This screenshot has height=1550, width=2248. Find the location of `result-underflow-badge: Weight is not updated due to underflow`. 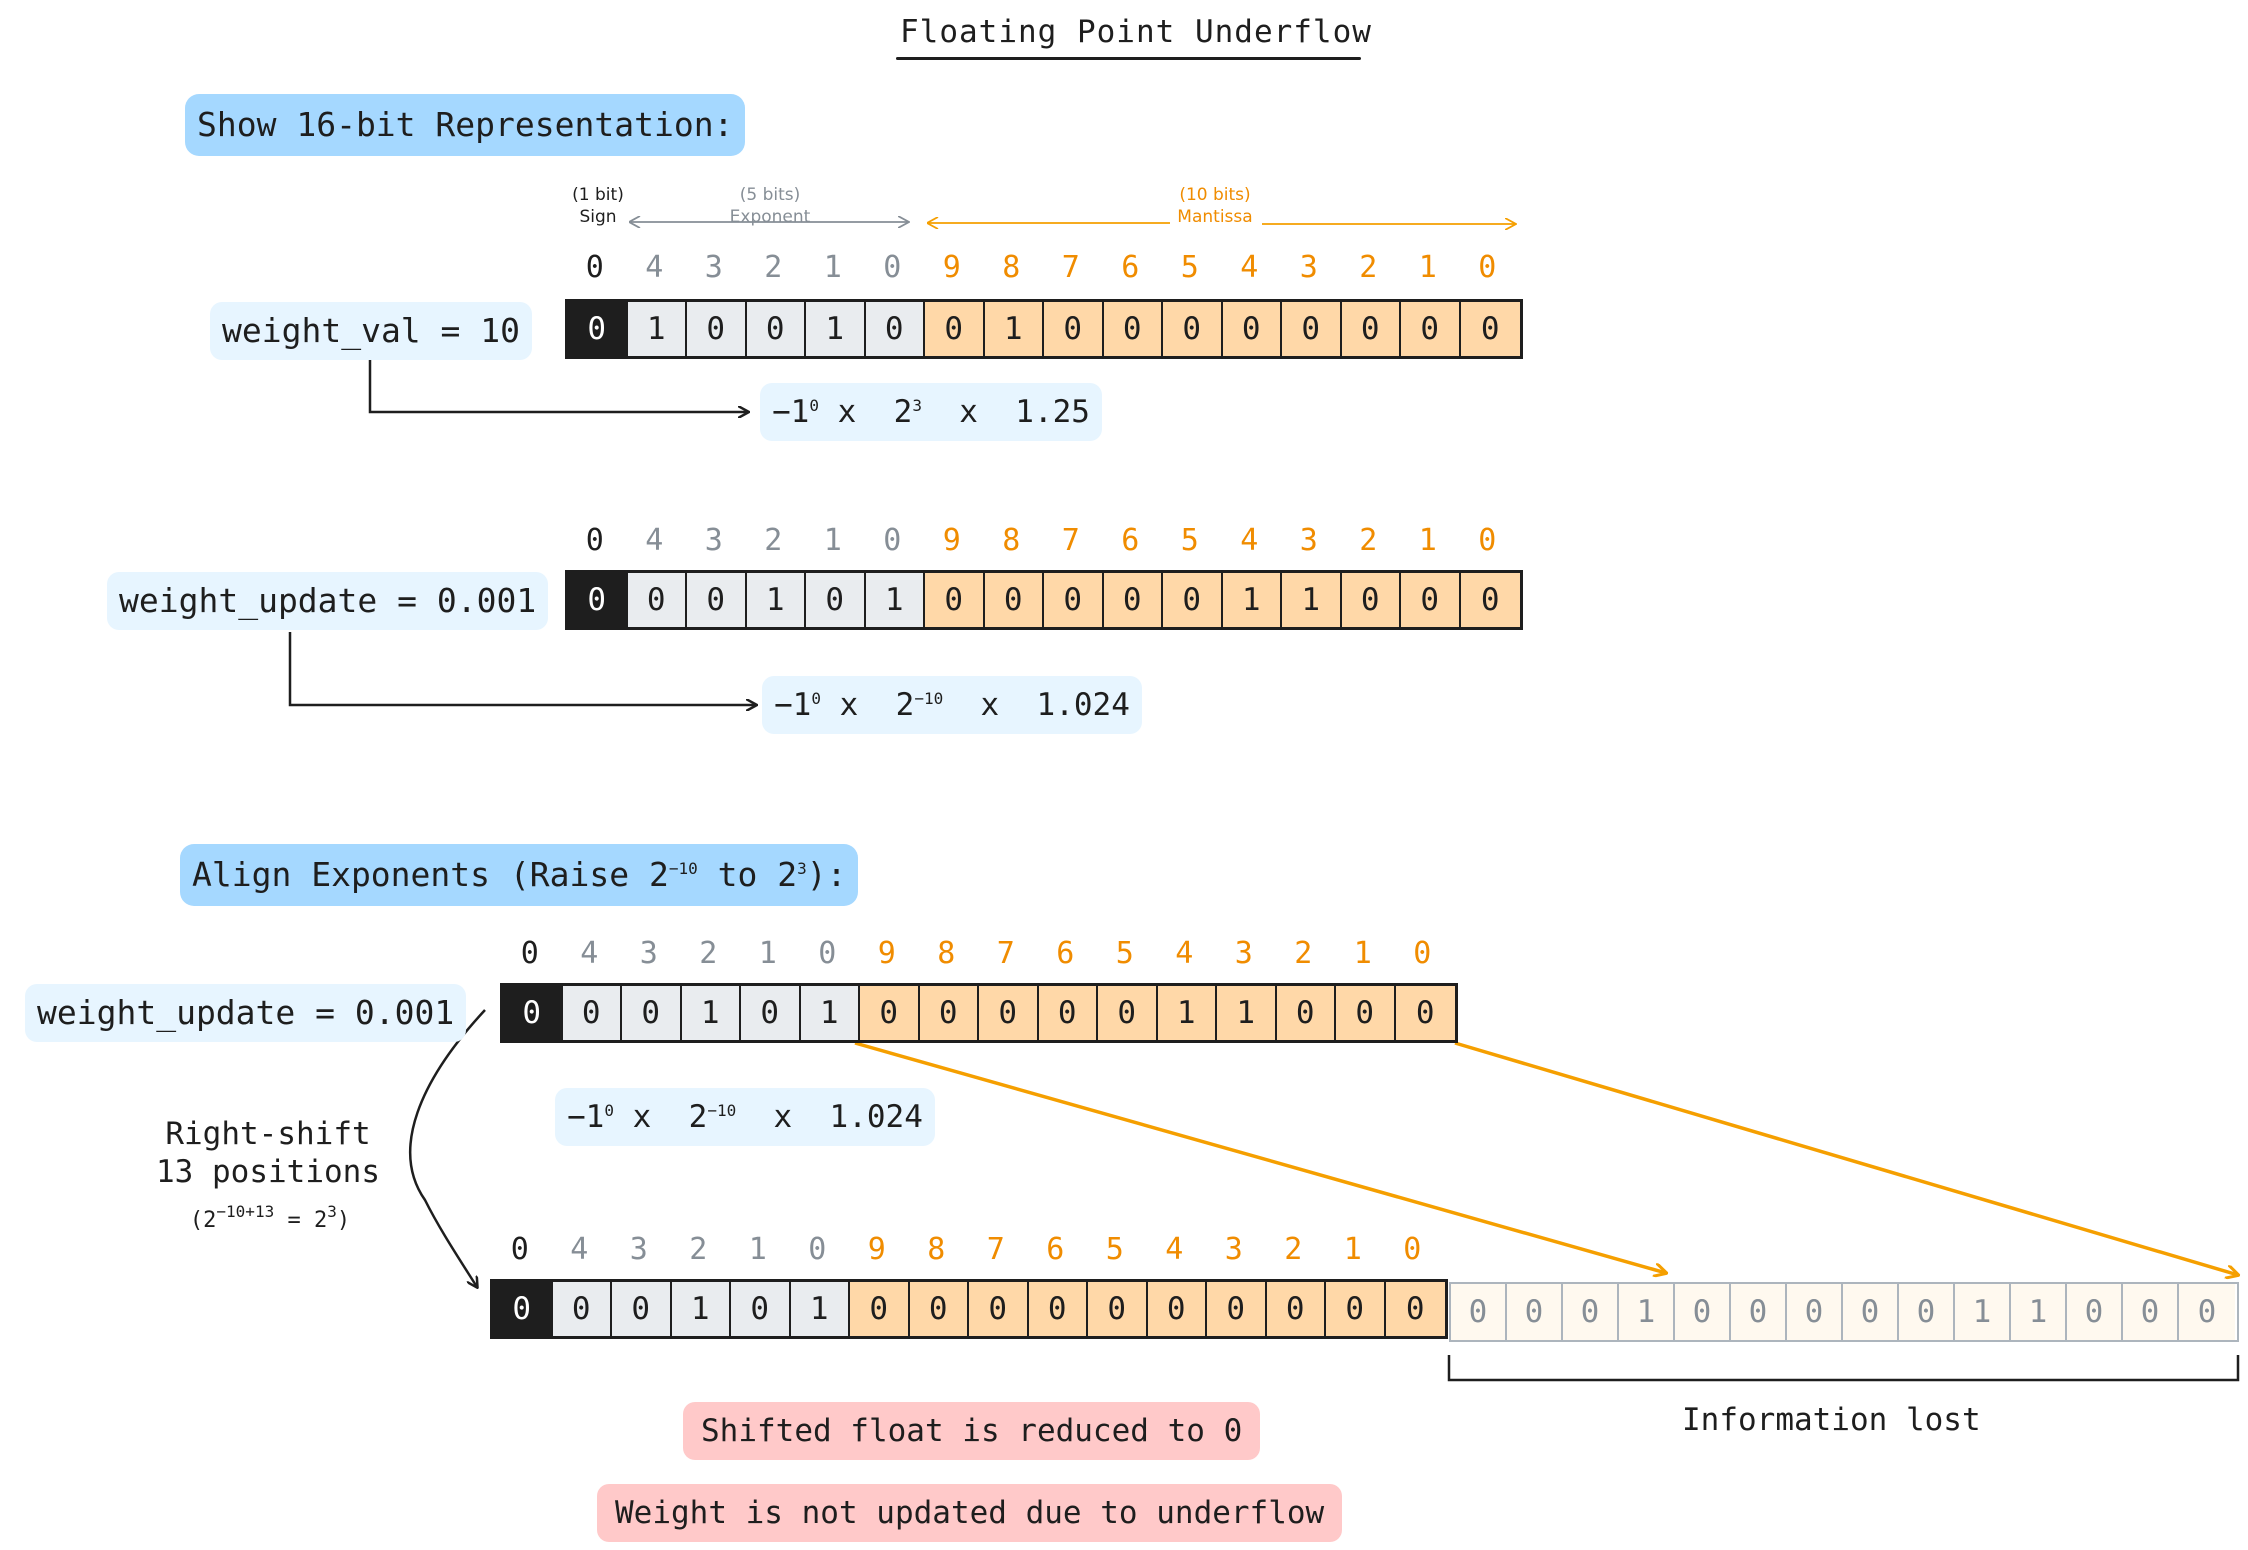

result-underflow-badge: Weight is not updated due to underflow is located at coordinates (970, 1513).